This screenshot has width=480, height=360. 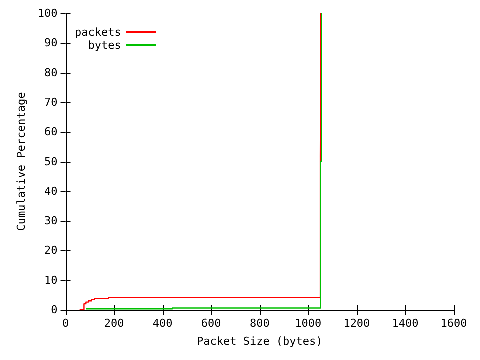 What do you see at coordinates (98, 32) in the screenshot?
I see `legend-label: packets` at bounding box center [98, 32].